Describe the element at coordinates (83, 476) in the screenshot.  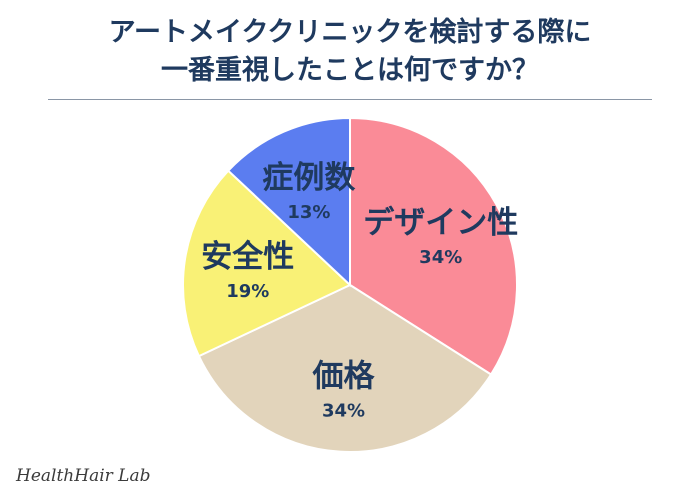
I see `brand-watermark: HealthHair Lab` at that location.